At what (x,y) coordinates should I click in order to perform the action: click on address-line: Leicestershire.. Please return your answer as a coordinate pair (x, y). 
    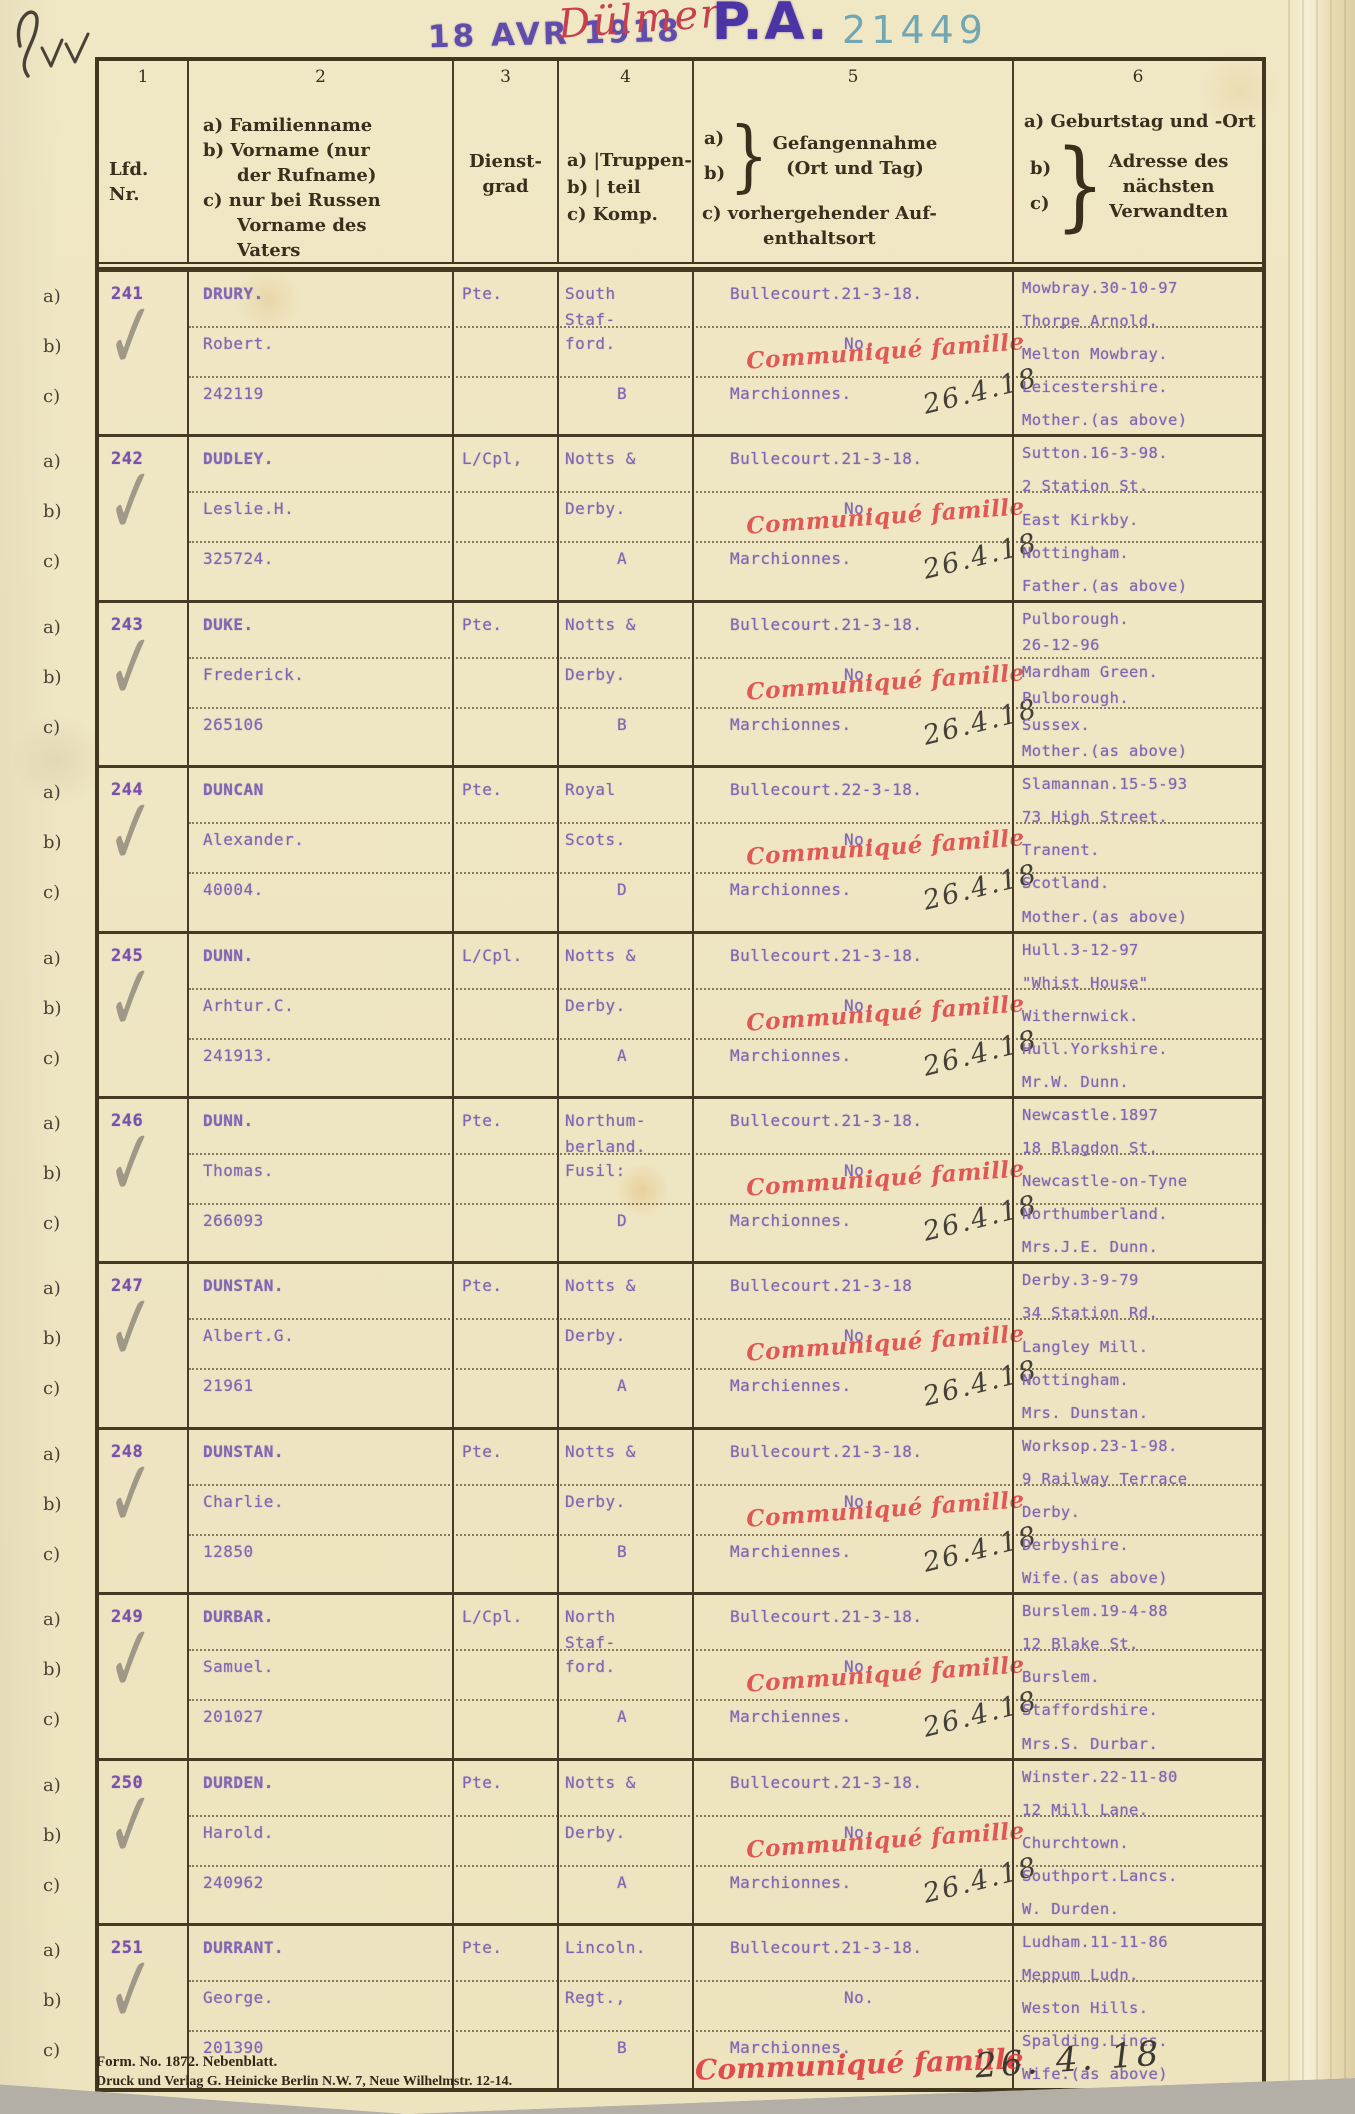
    Looking at the image, I should click on (1095, 387).